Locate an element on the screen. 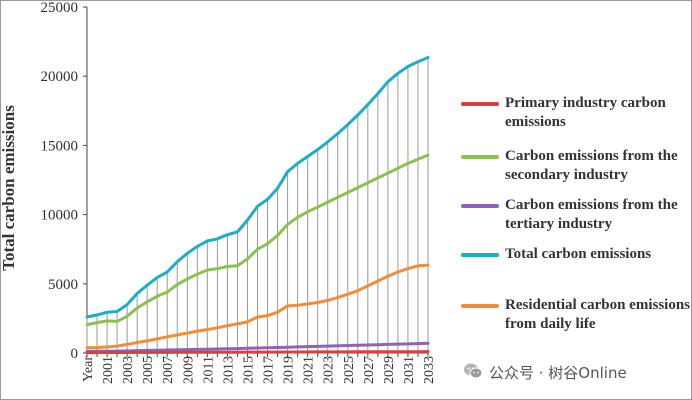 This screenshot has height=400, width=692. legend-label-primary: Primary industry carbon emissions is located at coordinates (585, 112).